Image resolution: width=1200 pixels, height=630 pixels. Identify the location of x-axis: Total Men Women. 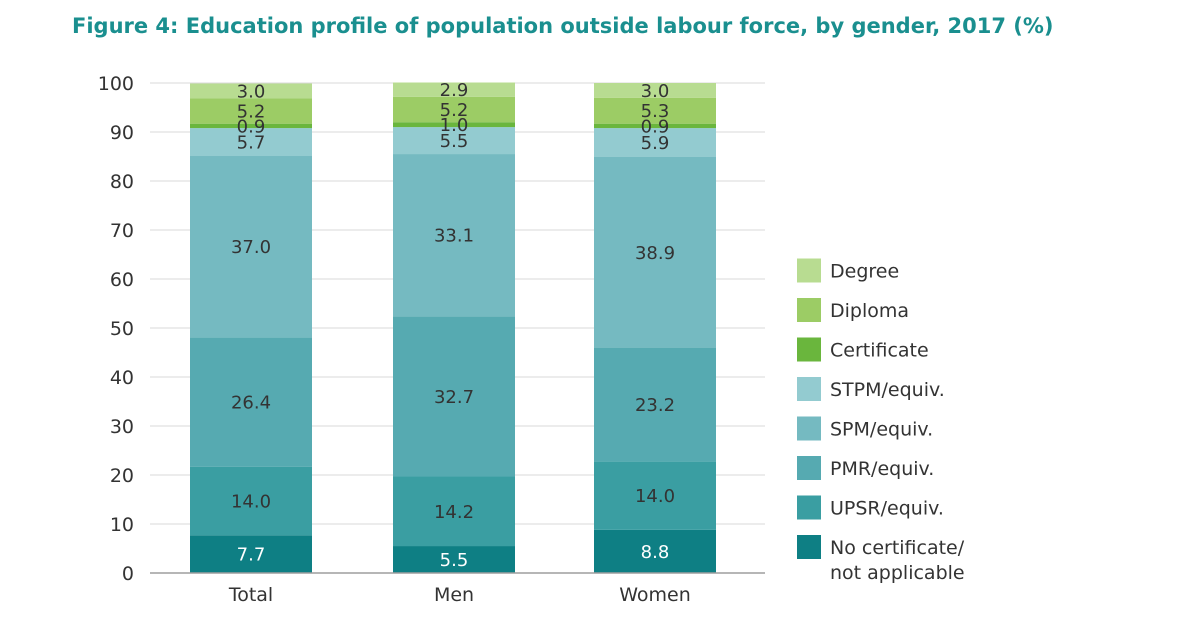
(457, 589).